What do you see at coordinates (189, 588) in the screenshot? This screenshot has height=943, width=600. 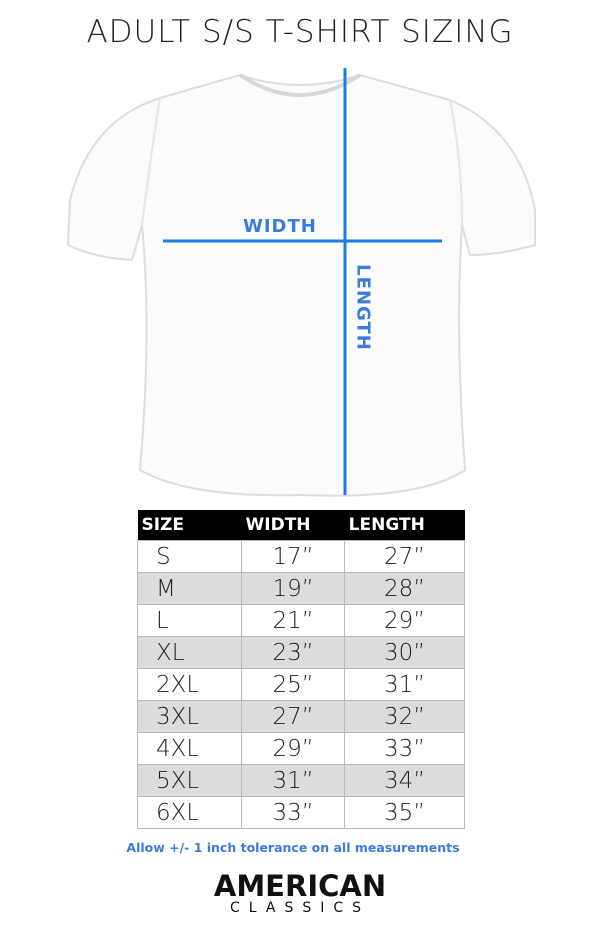 I see `size-cell: M` at bounding box center [189, 588].